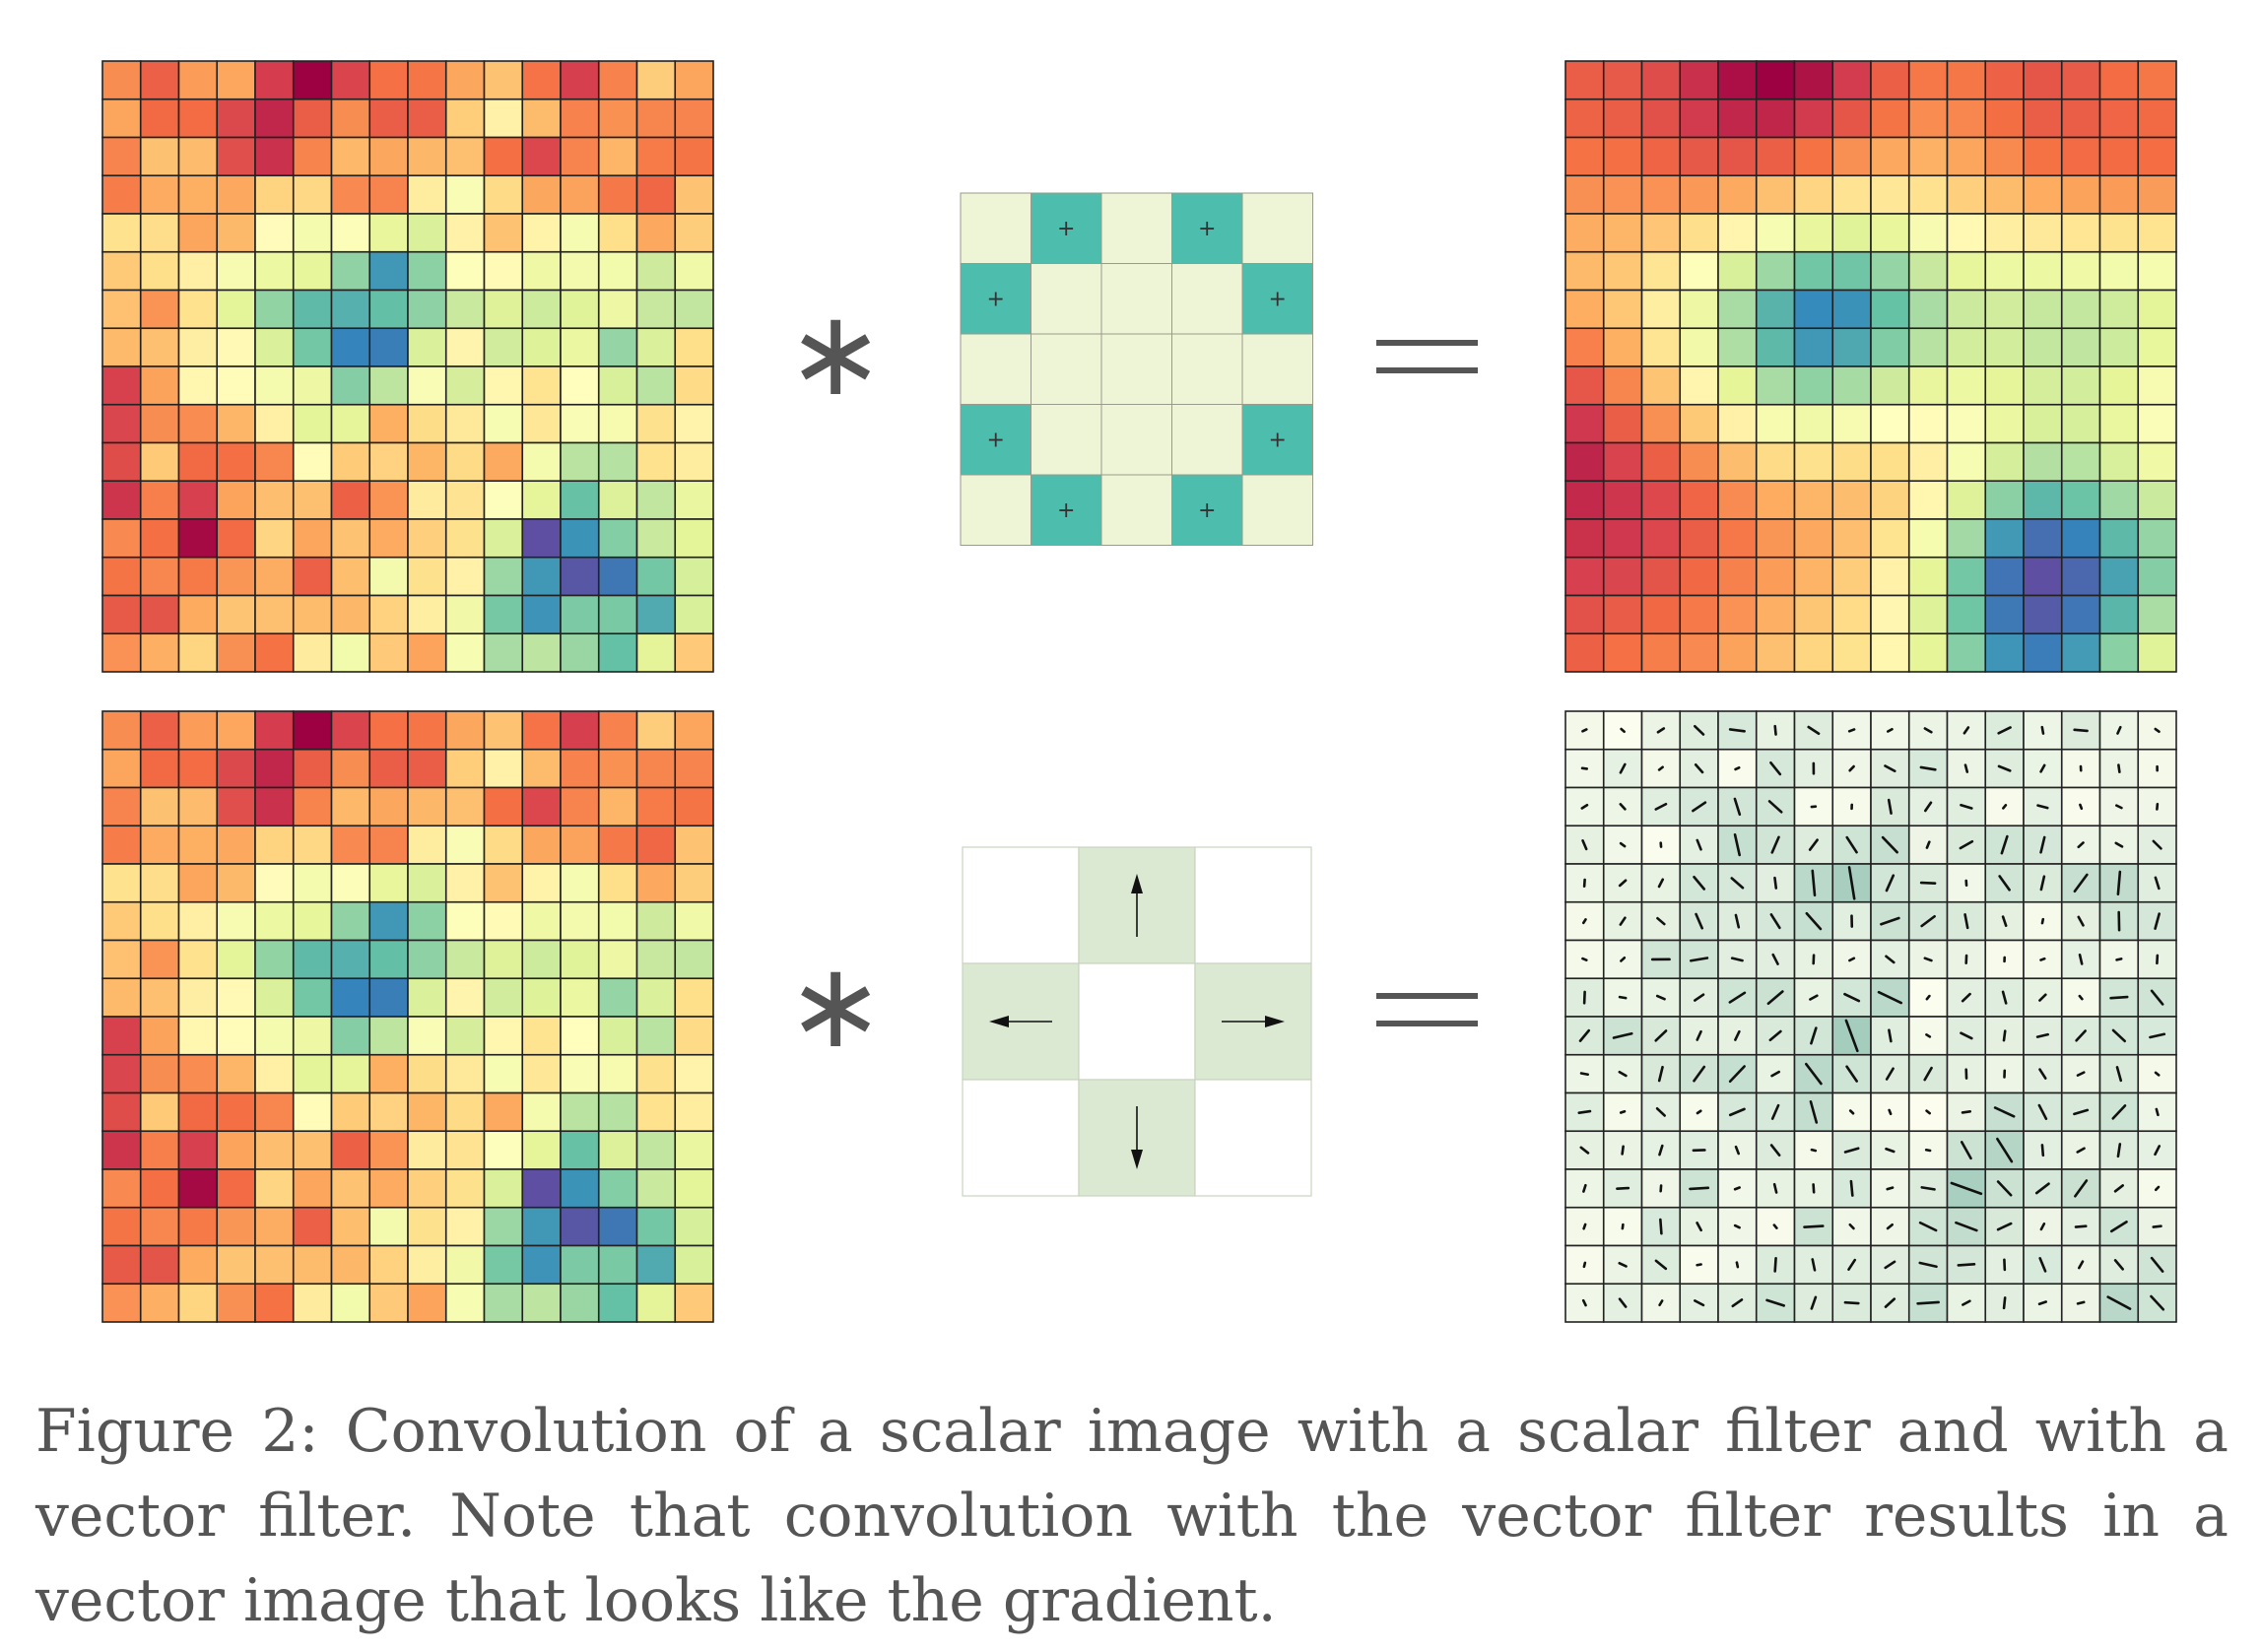 Image resolution: width=2262 pixels, height=1652 pixels. Describe the element at coordinates (1137, 1021) in the screenshot. I see `vector-filter` at that location.